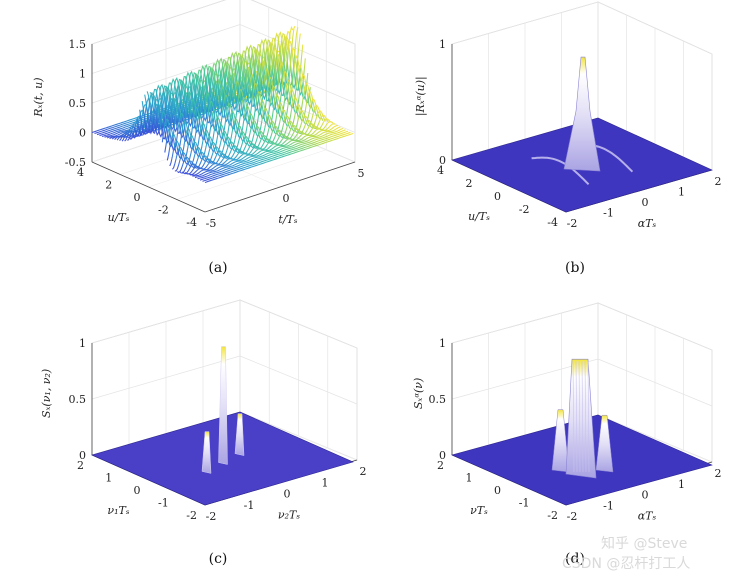 This screenshot has width=746, height=582. What do you see at coordinates (421, 96) in the screenshot?
I see `z-axis-label: |Rₓᵅ(u)|` at bounding box center [421, 96].